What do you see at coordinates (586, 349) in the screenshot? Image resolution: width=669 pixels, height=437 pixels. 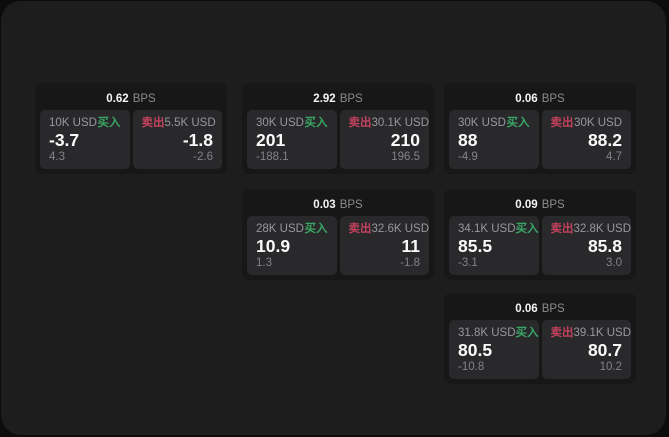 I see `sell-panel: 卖出 39.1K USD 80.7 10.2` at bounding box center [586, 349].